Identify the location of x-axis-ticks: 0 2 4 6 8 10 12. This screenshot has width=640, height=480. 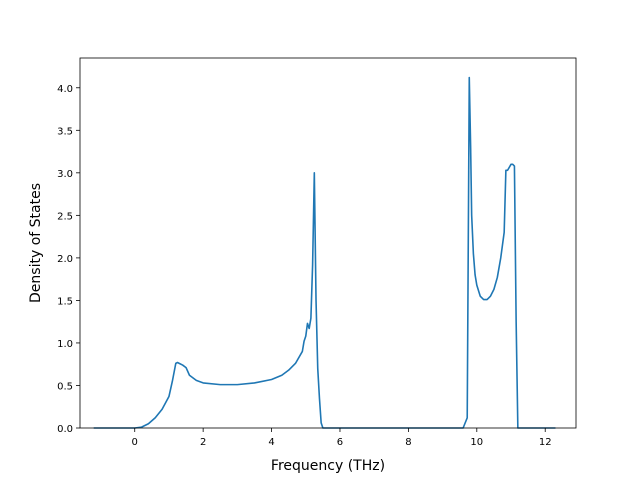
(342, 438).